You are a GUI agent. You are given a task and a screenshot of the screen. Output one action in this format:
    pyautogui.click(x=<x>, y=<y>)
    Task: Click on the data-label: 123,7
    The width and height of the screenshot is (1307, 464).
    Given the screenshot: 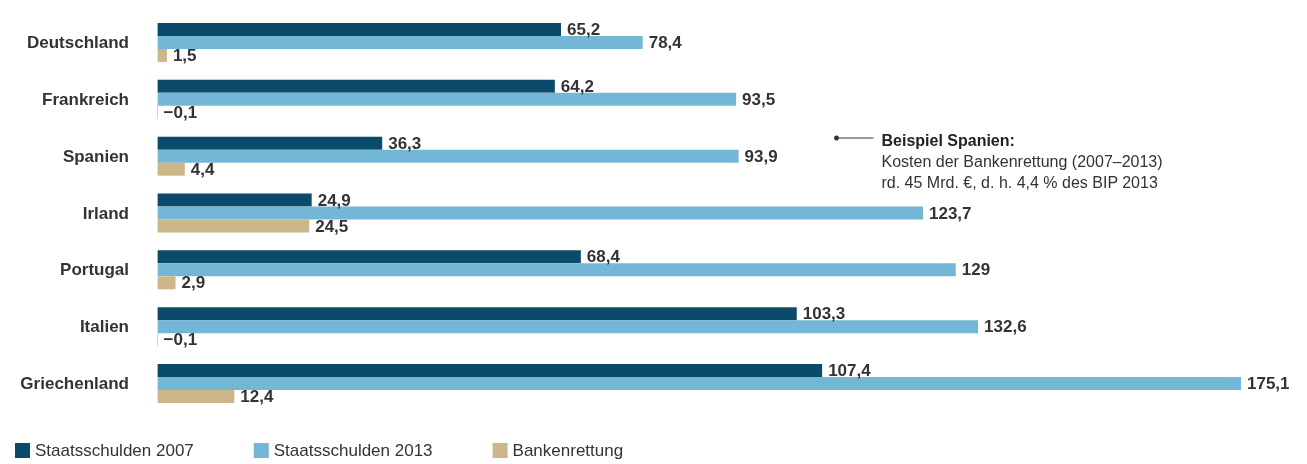 What is the action you would take?
    pyautogui.click(x=950, y=213)
    